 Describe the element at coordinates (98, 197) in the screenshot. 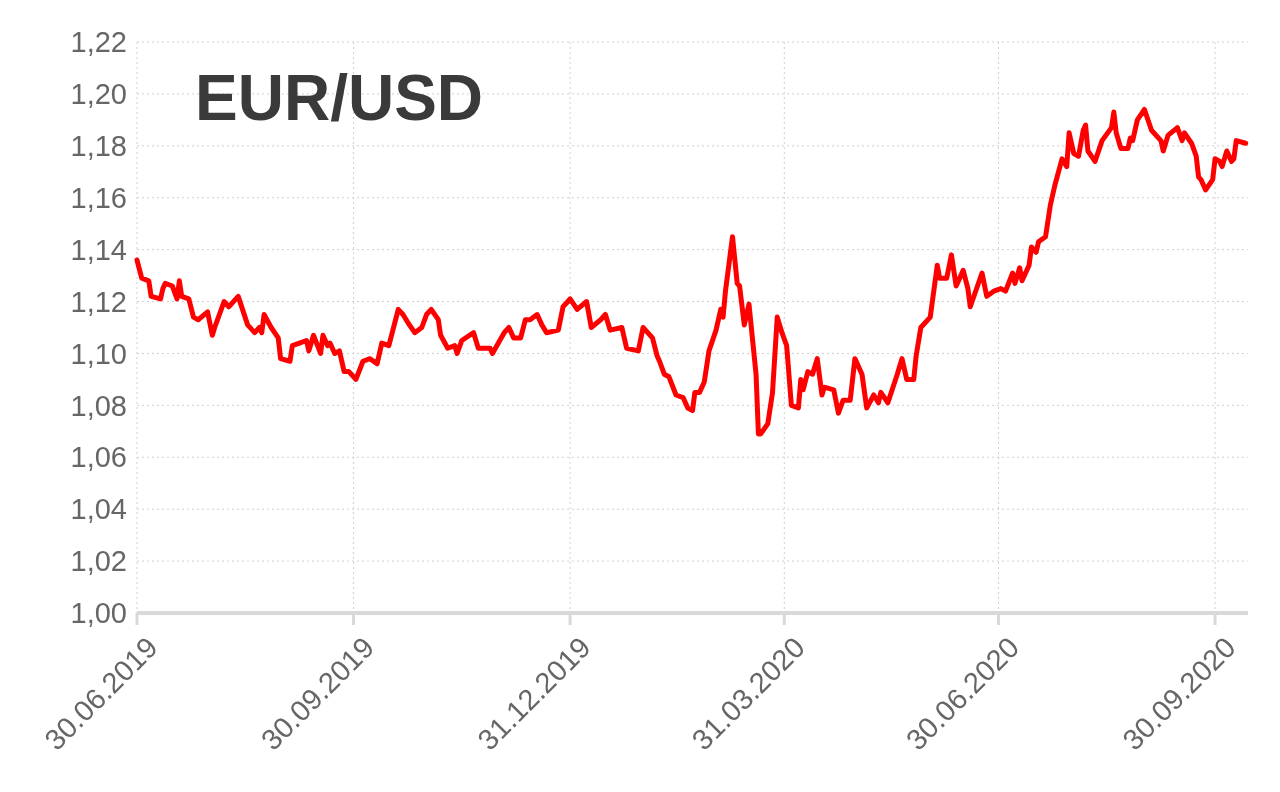

I see `y-tick-label: 1,16` at that location.